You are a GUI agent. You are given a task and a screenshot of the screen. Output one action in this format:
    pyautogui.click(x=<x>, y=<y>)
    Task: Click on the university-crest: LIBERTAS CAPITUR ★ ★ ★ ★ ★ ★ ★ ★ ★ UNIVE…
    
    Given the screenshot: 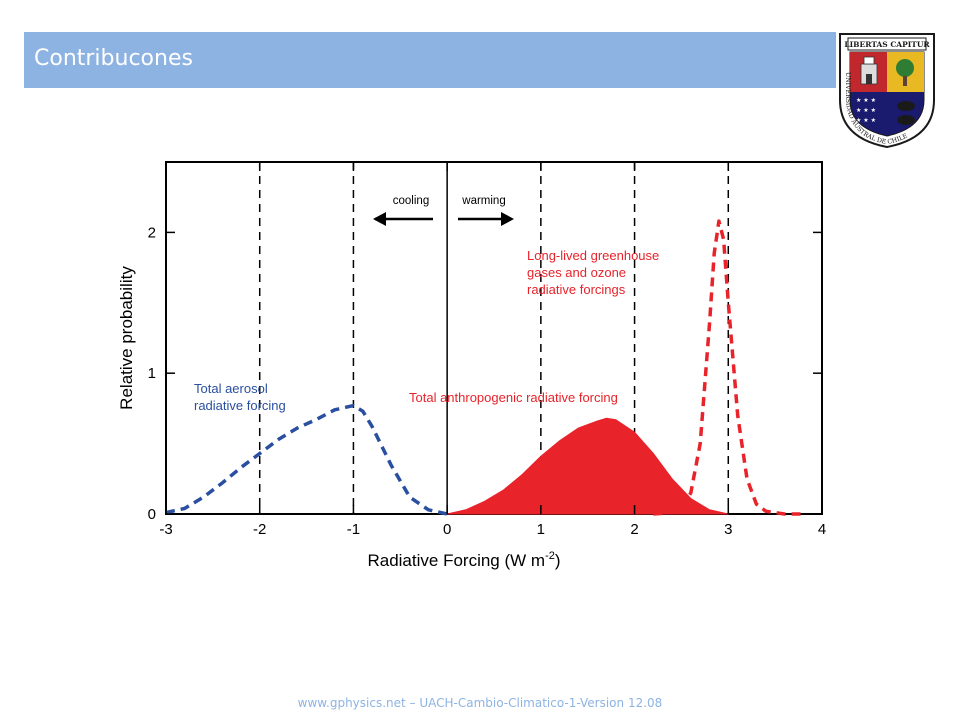 What is the action you would take?
    pyautogui.click(x=887, y=91)
    